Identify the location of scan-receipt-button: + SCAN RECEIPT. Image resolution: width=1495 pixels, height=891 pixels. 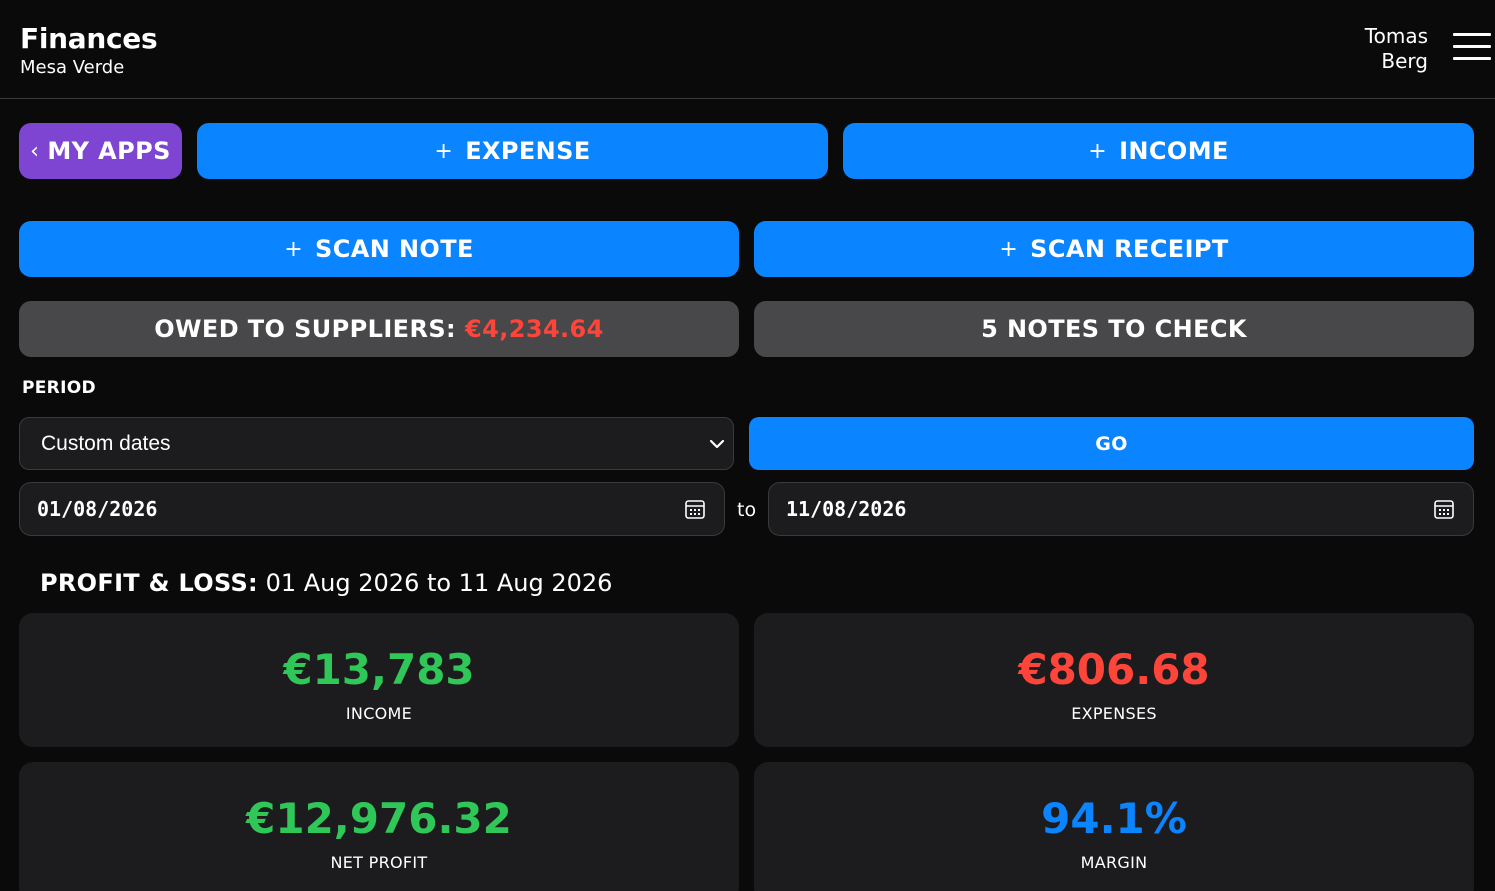
(1114, 249).